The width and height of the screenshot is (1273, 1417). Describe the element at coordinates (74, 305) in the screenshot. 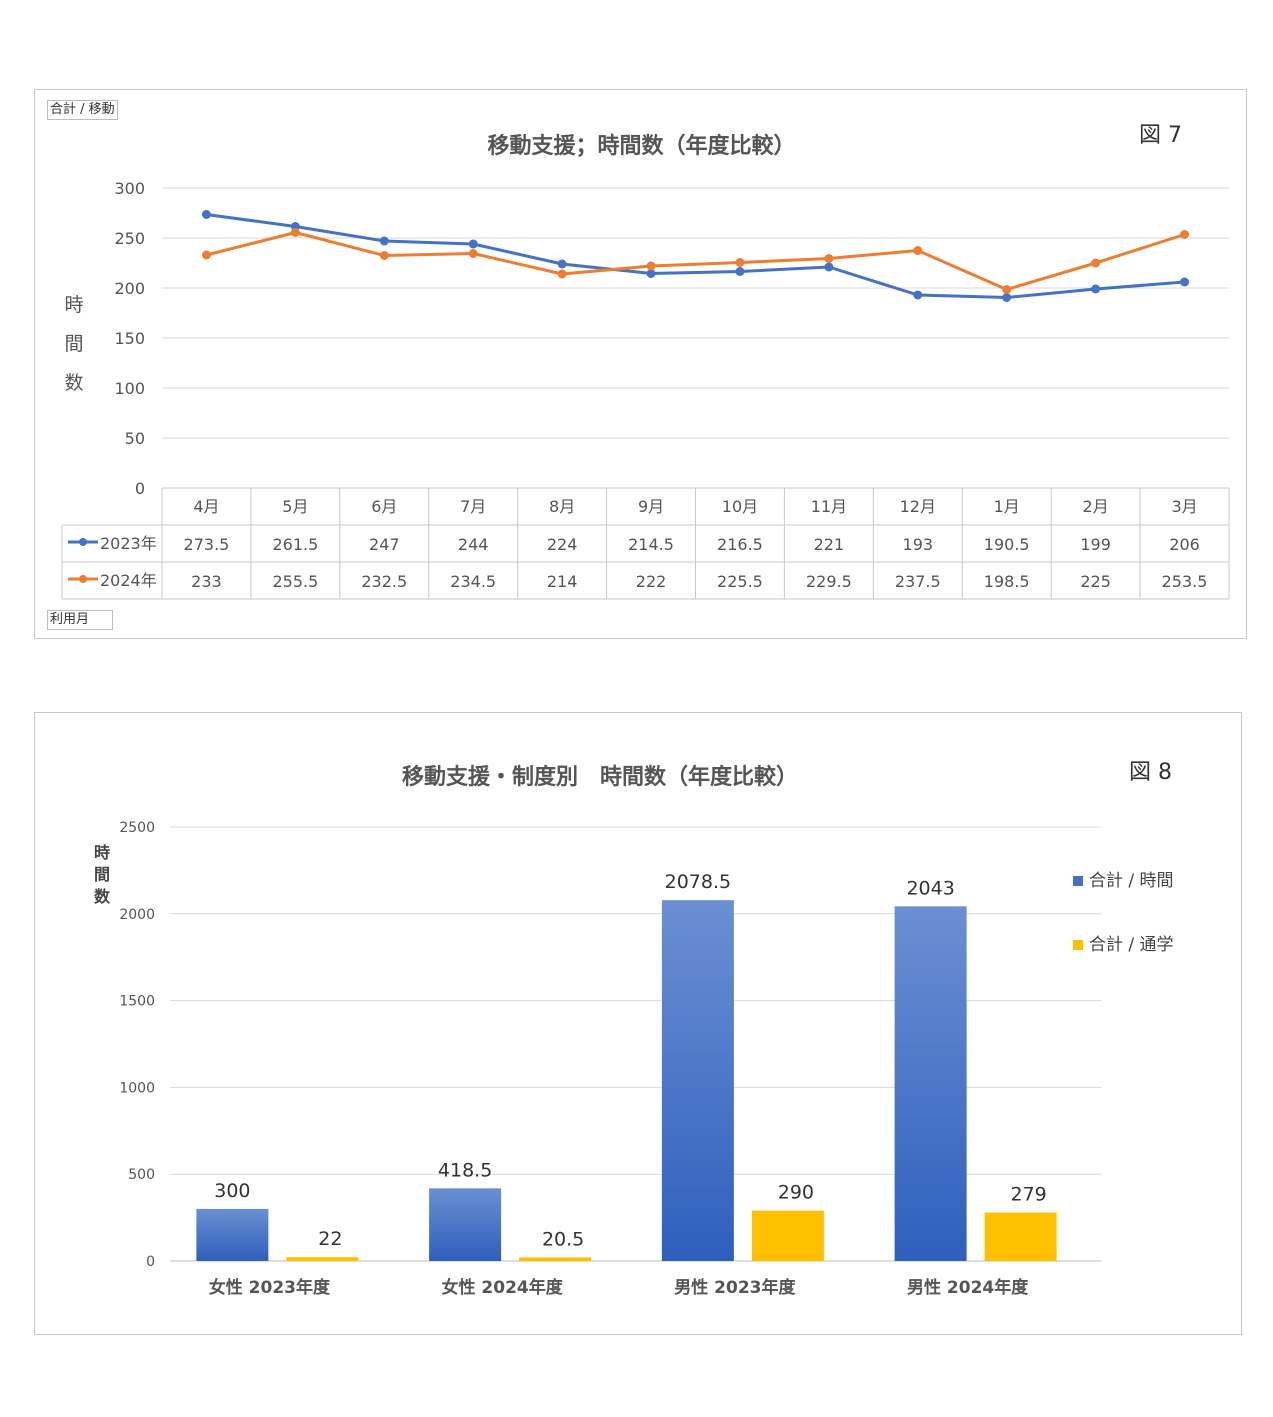

I see `y-axis-label-char: 時` at that location.